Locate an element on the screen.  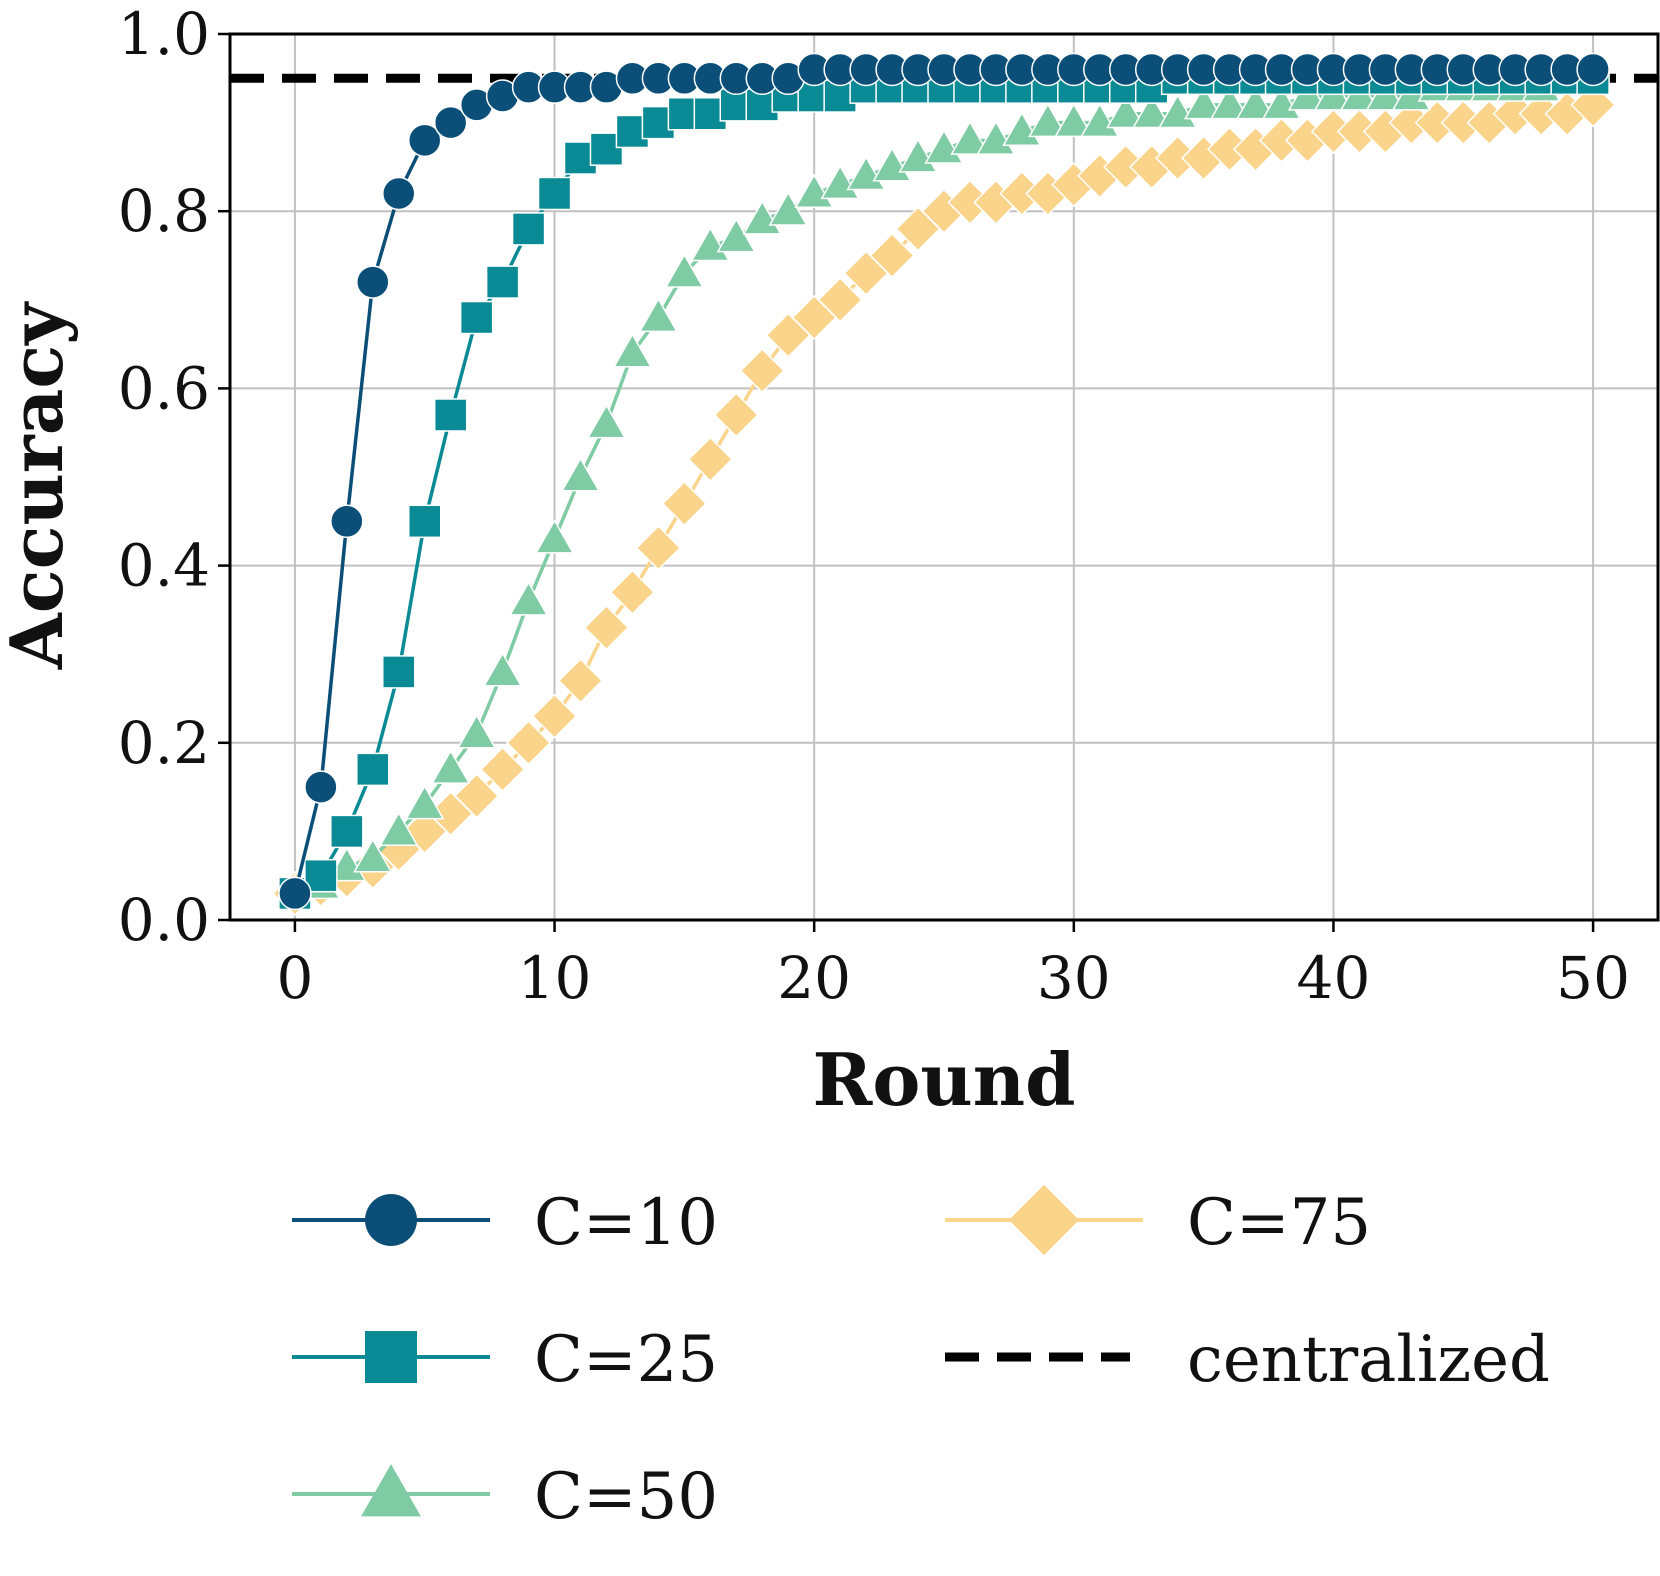
legend-label: C=75 is located at coordinates (1279, 1223).